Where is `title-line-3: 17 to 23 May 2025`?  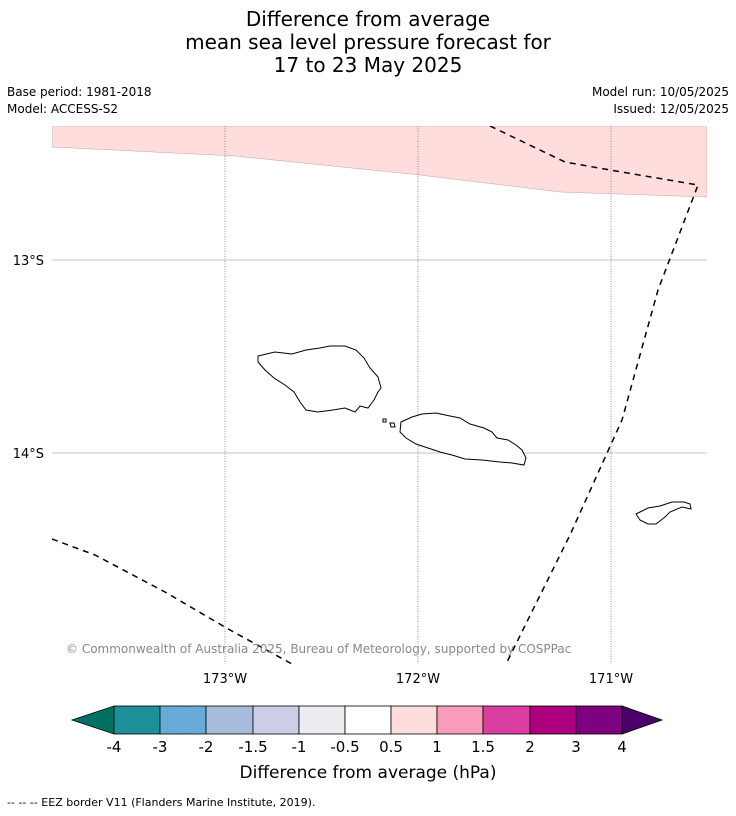
title-line-3: 17 to 23 May 2025 is located at coordinates (368, 65).